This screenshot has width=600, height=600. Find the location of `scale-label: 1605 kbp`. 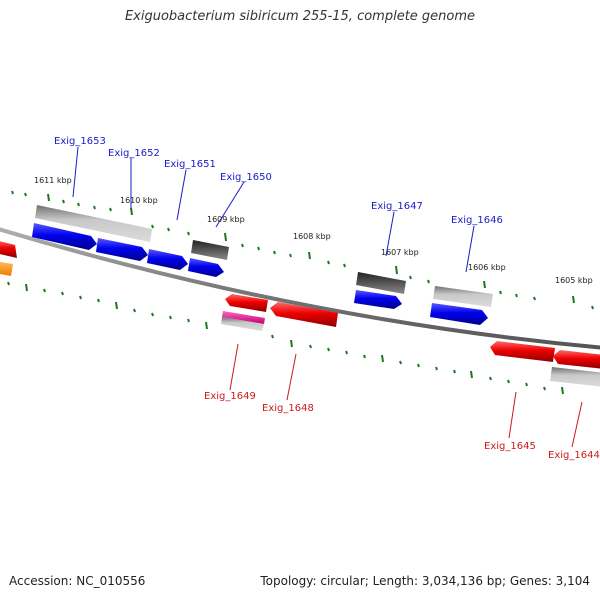

scale-label: 1605 kbp is located at coordinates (574, 280).